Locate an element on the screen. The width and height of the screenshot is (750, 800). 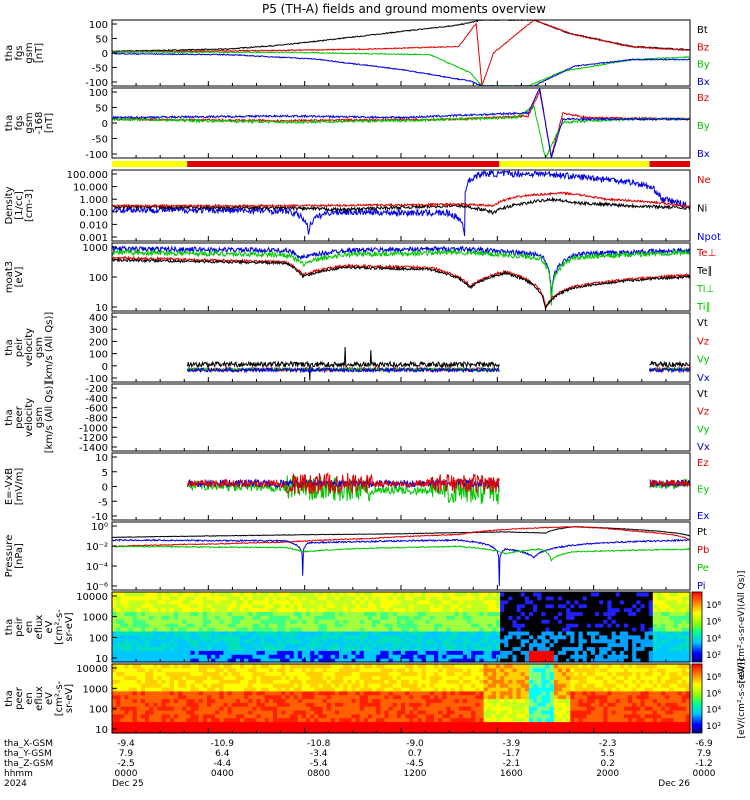
y-tick-label: 0.001 is located at coordinates (93, 238).